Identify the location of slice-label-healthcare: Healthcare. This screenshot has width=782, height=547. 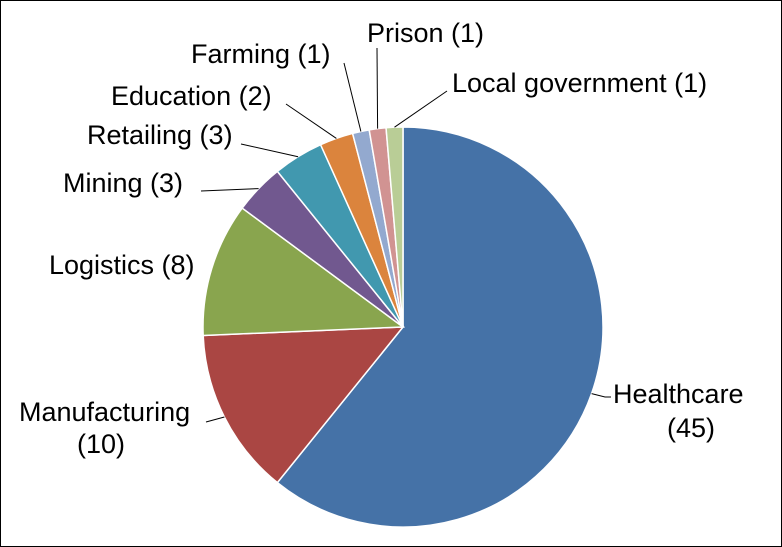
(678, 394).